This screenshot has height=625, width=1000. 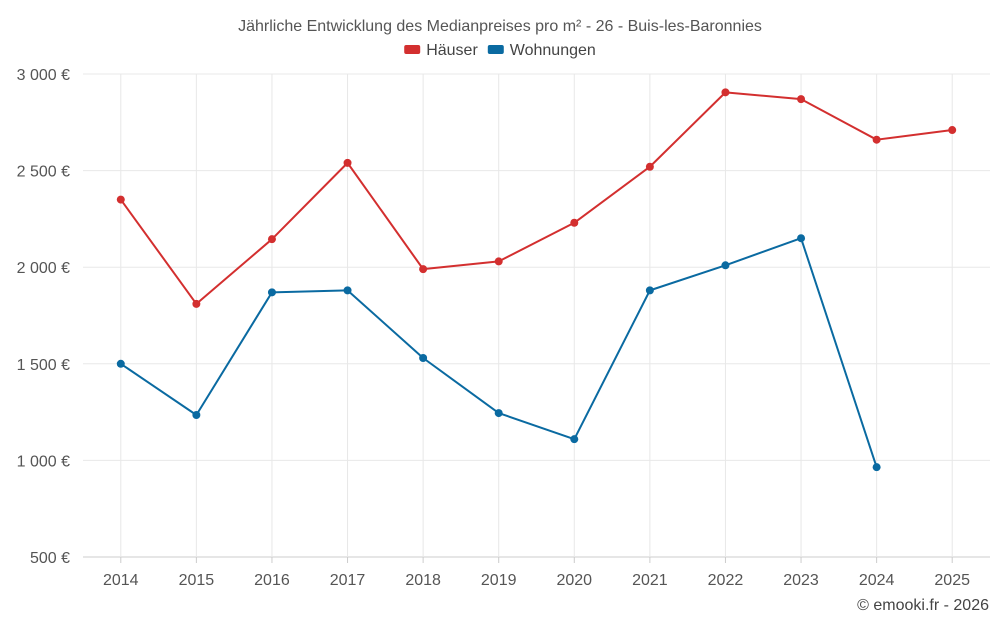 What do you see at coordinates (574, 580) in the screenshot?
I see `x-tick-label: 2020` at bounding box center [574, 580].